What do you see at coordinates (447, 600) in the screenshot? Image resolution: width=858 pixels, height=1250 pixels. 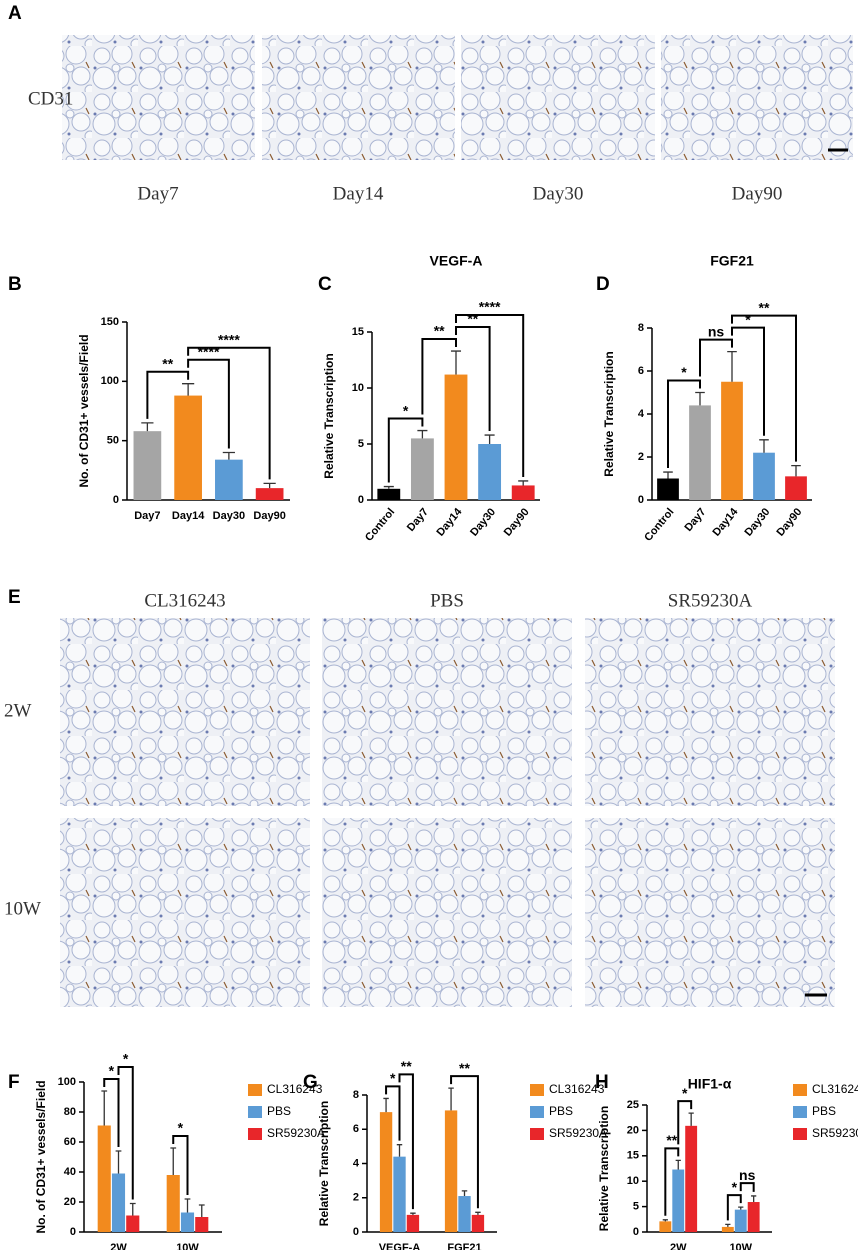 I see `column-label: PBS` at bounding box center [447, 600].